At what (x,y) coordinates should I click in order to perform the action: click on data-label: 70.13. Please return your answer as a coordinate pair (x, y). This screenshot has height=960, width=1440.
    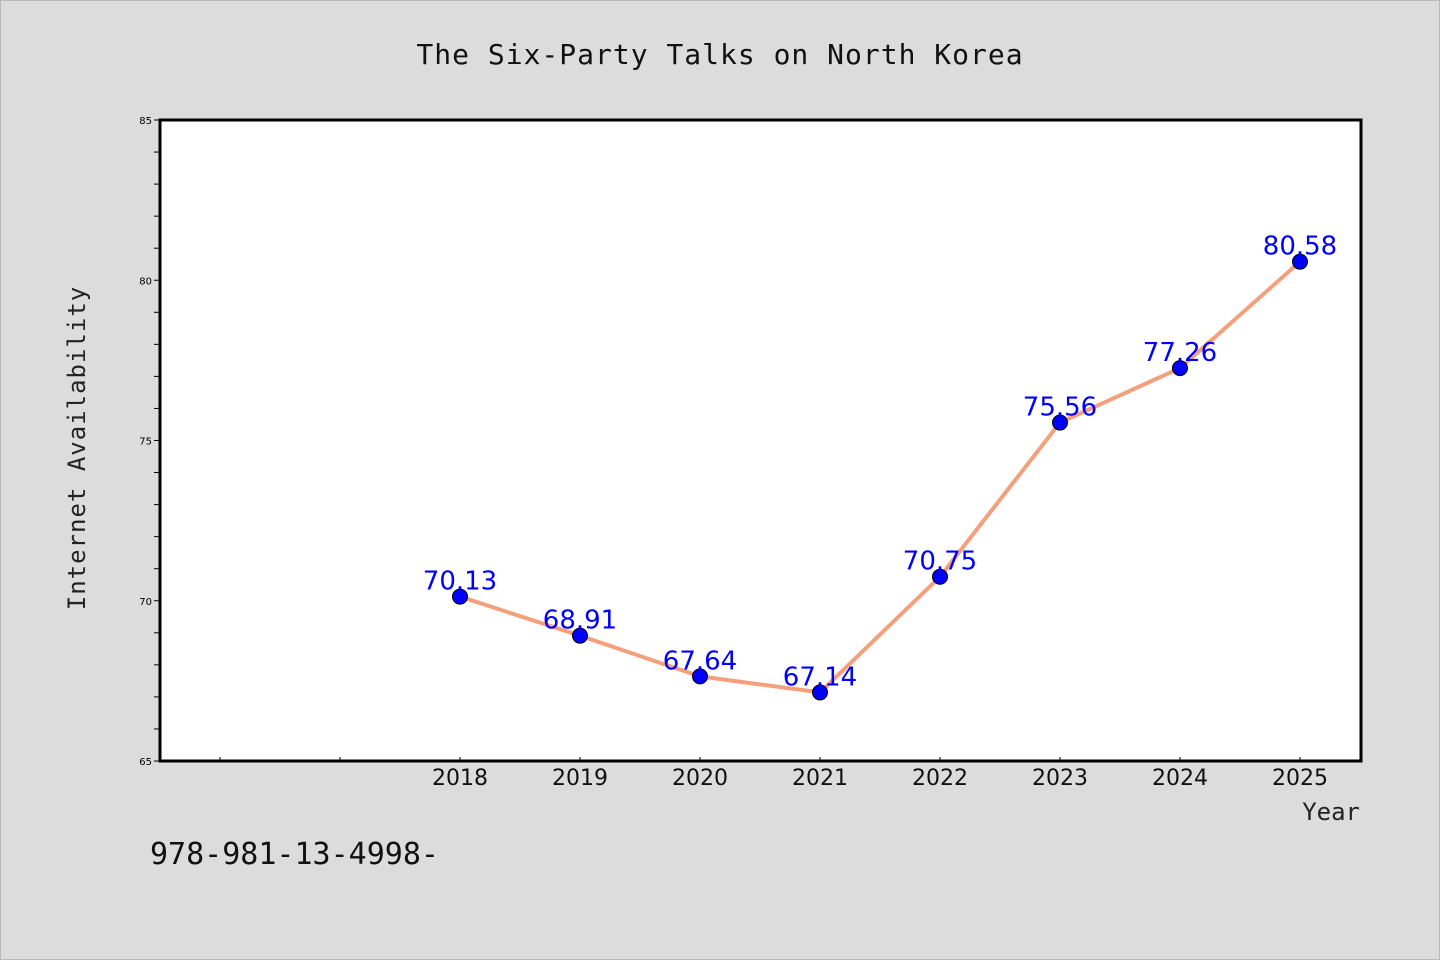
    Looking at the image, I should click on (460, 582).